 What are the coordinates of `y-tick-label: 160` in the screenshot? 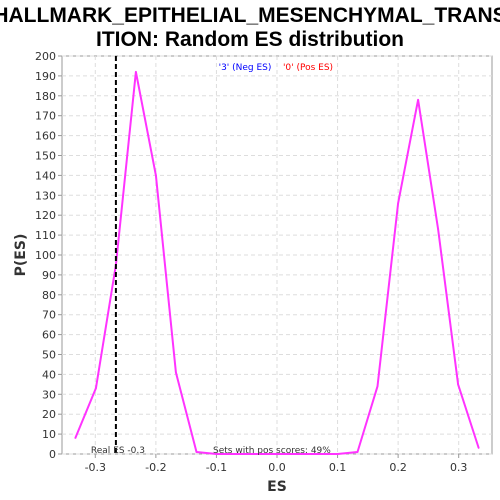 It's located at (45, 136).